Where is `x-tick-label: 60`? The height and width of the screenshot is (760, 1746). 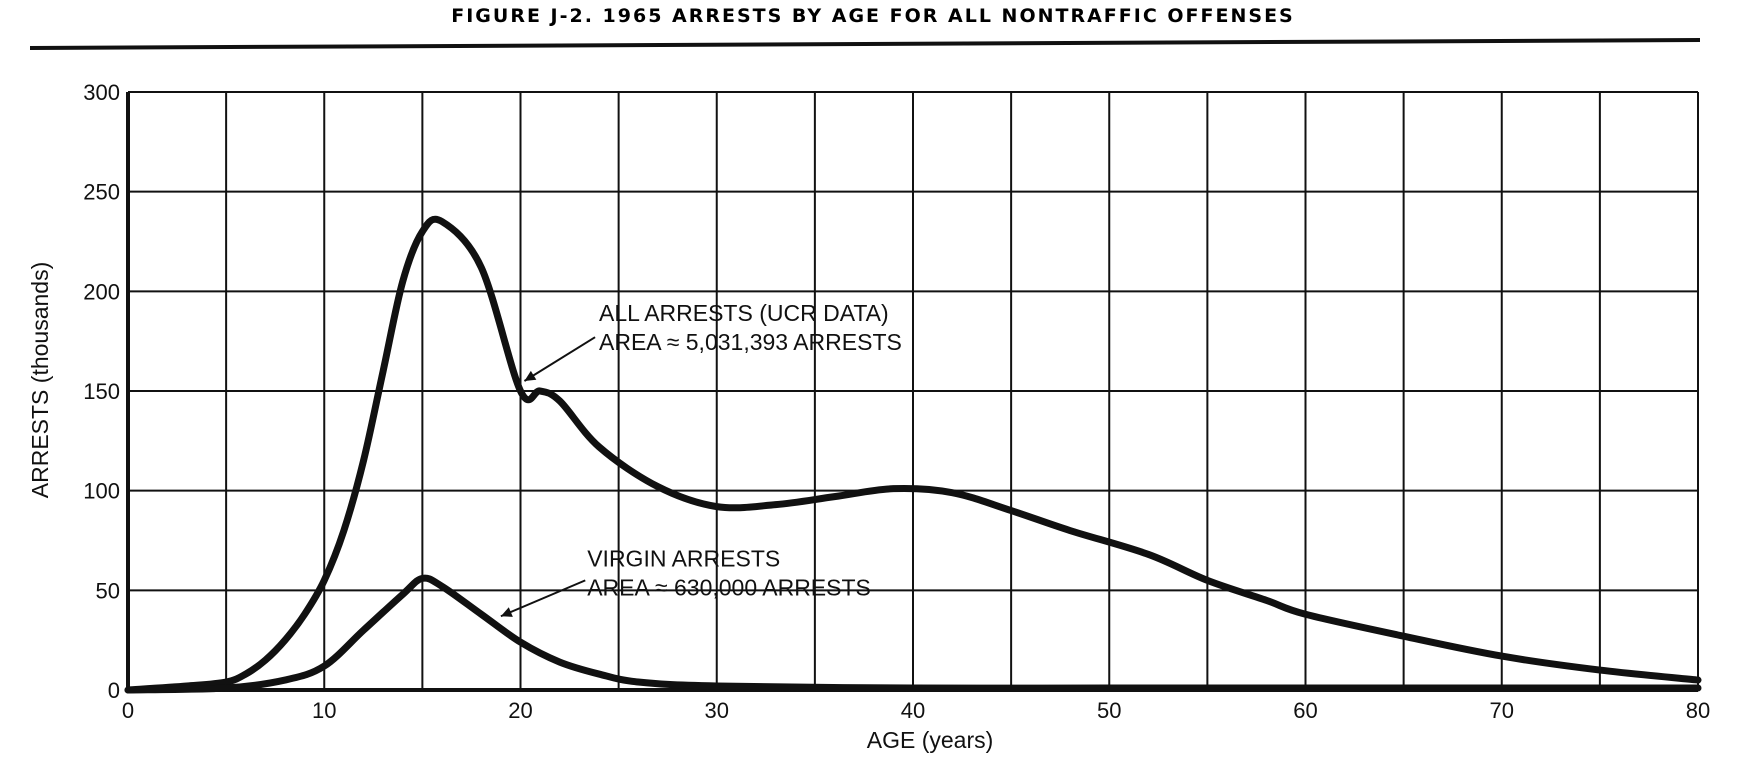
x-tick-label: 60 is located at coordinates (1305, 710).